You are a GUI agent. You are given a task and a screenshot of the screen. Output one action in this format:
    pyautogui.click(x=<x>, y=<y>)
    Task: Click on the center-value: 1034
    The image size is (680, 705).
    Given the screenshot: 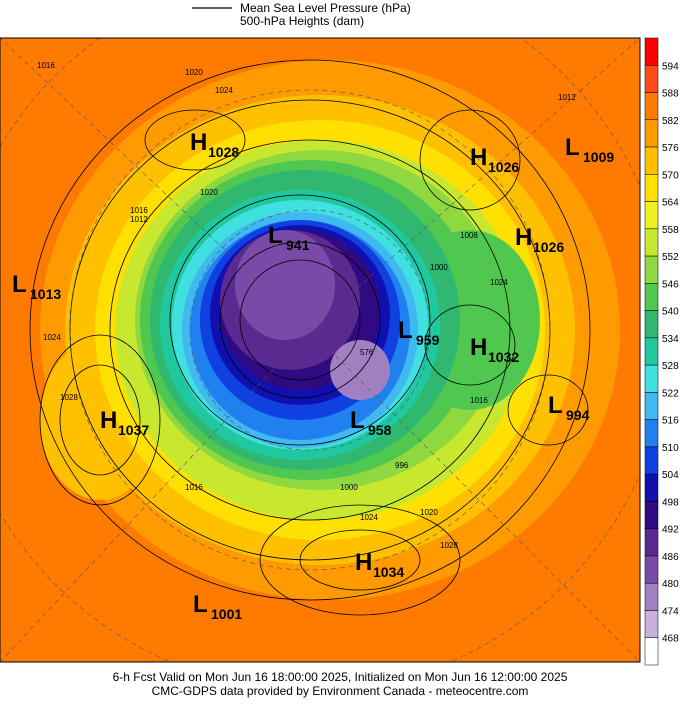 What is the action you would take?
    pyautogui.click(x=388, y=572)
    